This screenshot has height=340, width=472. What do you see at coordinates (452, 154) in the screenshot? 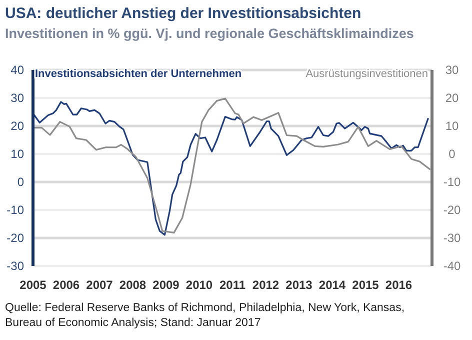
I see `y2-tick-label: 0` at bounding box center [452, 154].